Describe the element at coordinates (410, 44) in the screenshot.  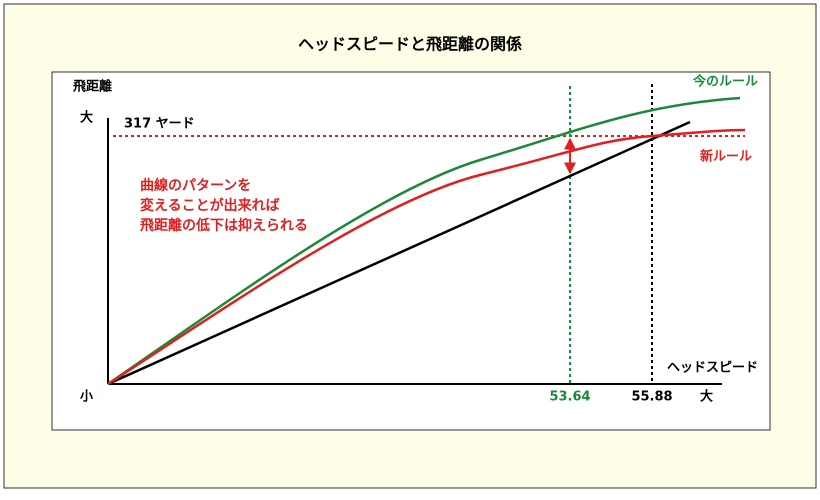
I see `title: ヘッドスピードと飛距離の関係` at that location.